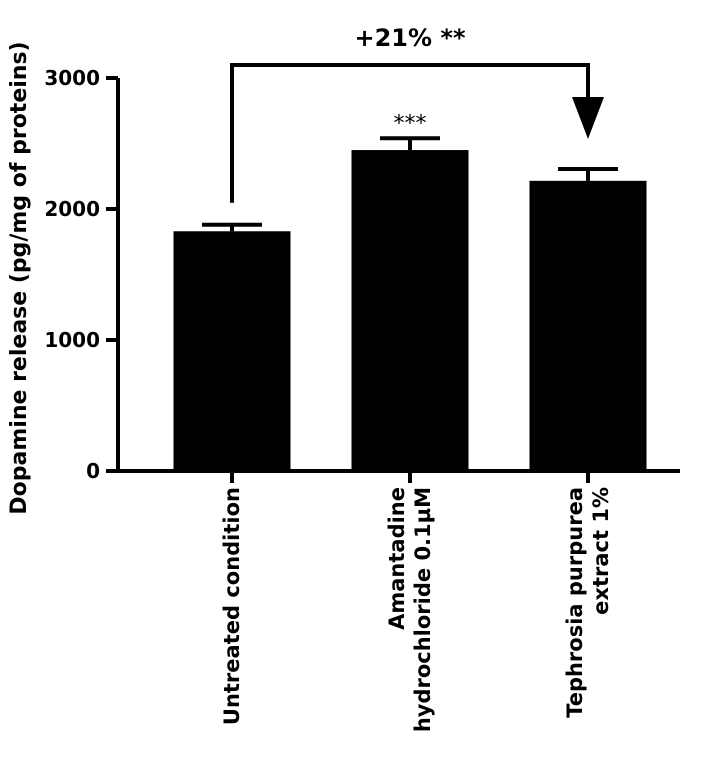 The image size is (709, 765). What do you see at coordinates (19, 277) in the screenshot?
I see `y-axis-title: Dopamine release (pg/mg of proteins)` at bounding box center [19, 277].